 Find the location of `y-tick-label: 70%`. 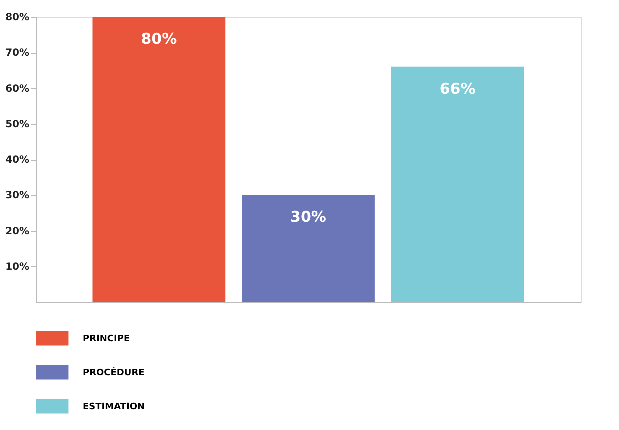

y-tick-label: 70% is located at coordinates (18, 54).